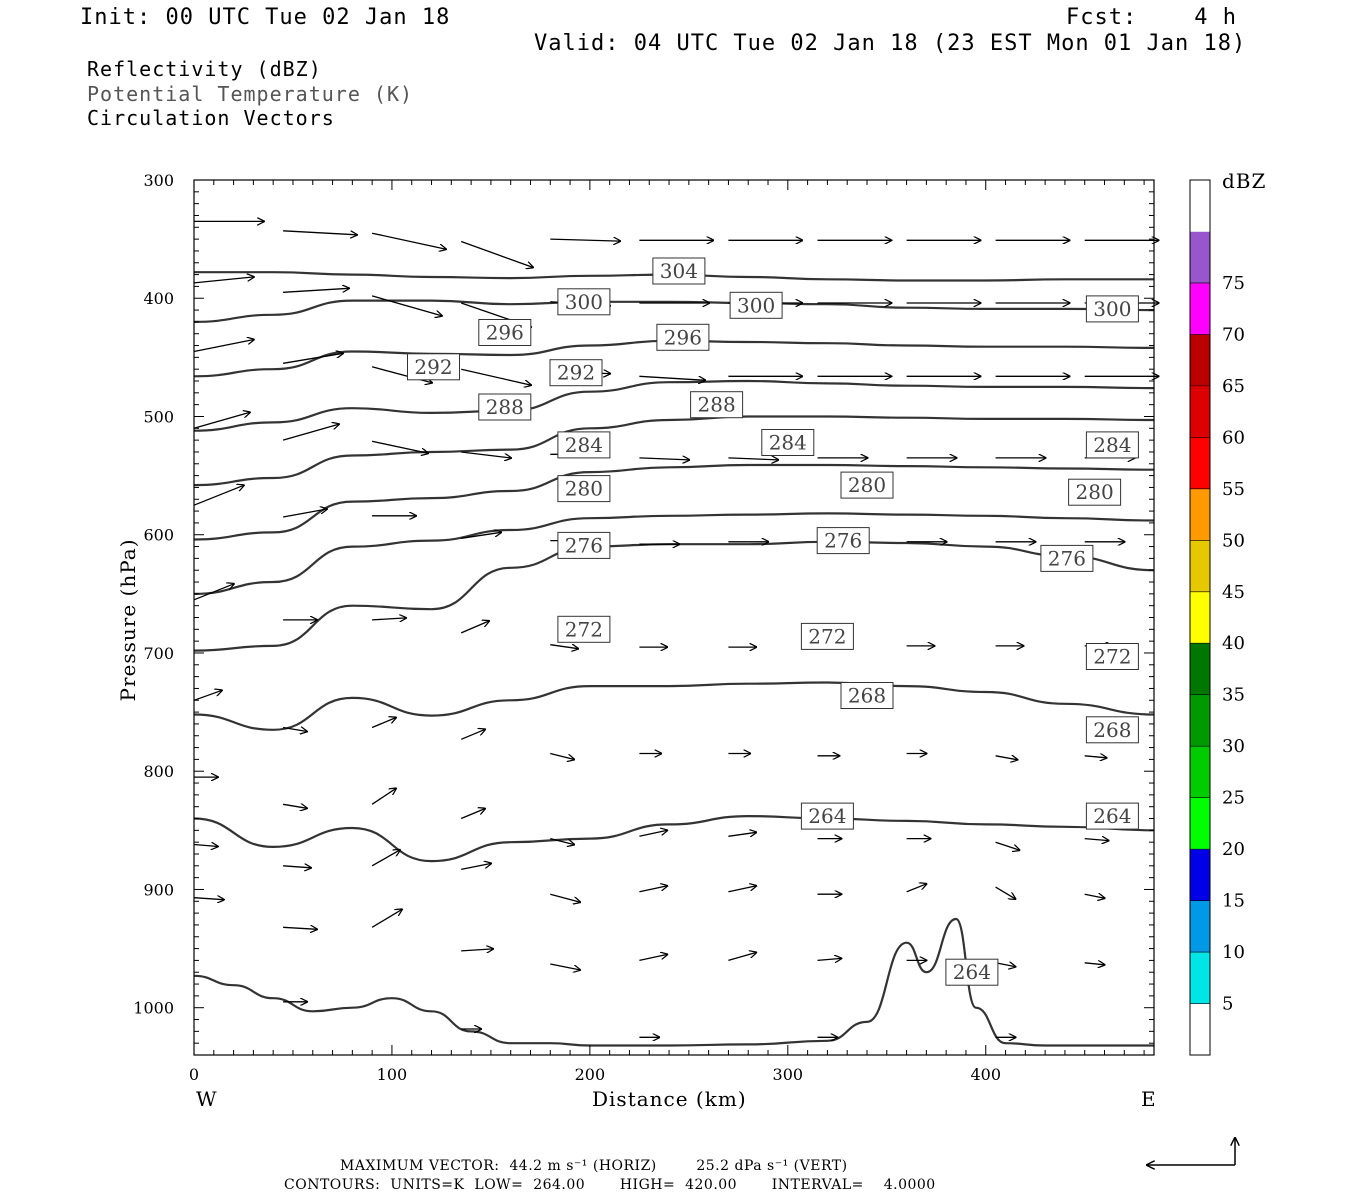 This screenshot has height=1200, width=1350. I want to click on svg-text: 272, so click(1112, 657).